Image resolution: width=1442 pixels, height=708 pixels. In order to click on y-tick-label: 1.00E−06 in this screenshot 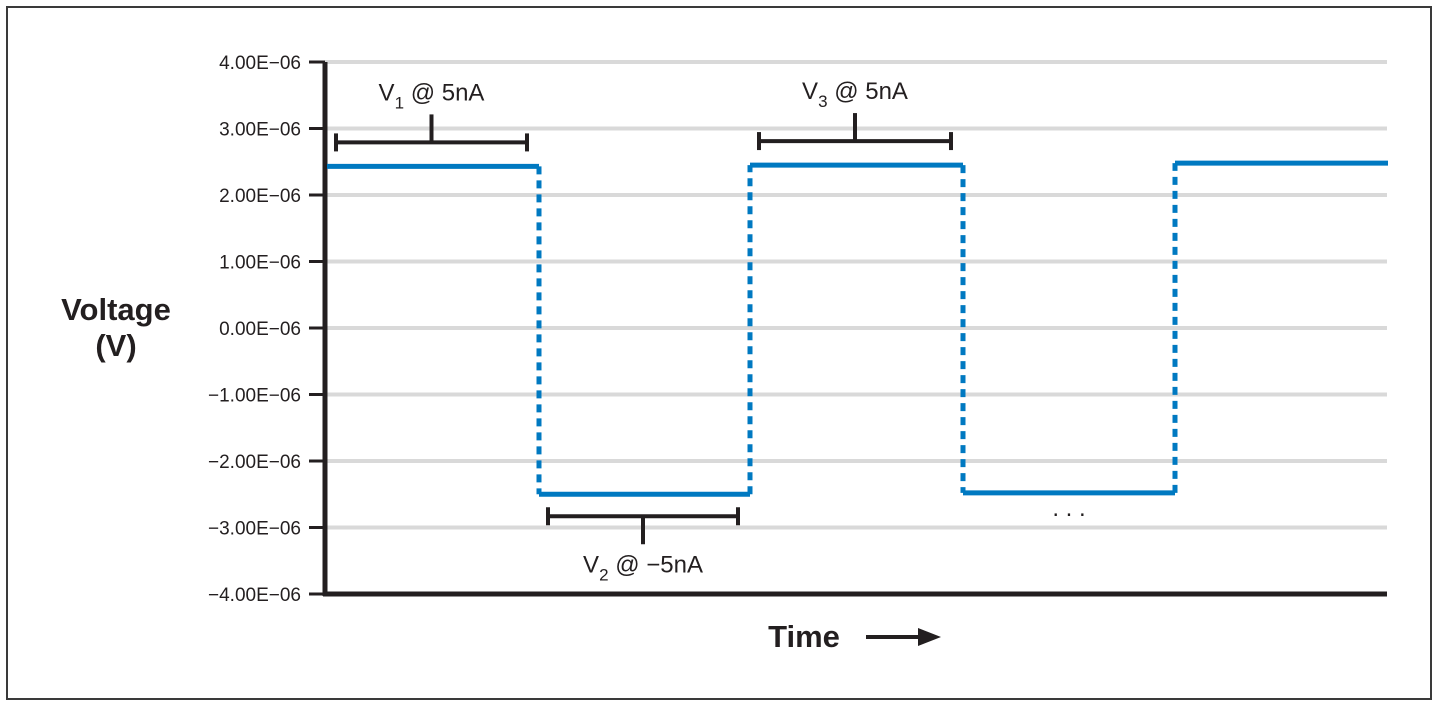, I will do `click(260, 263)`.